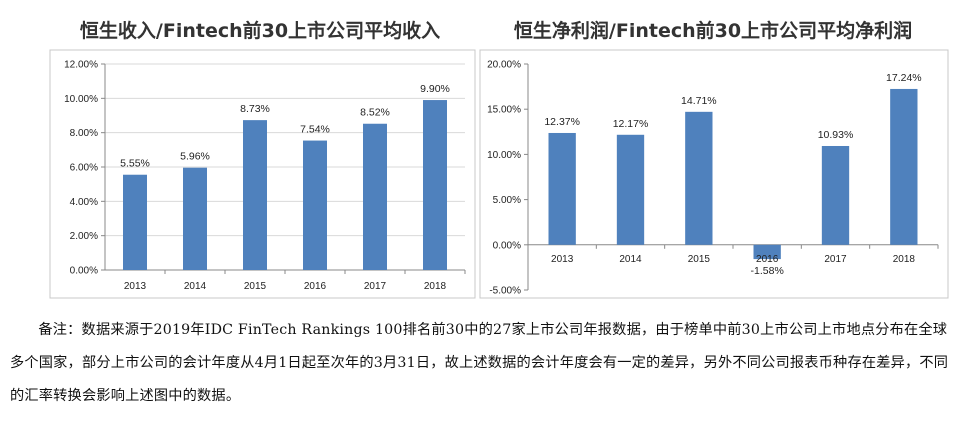 This screenshot has width=964, height=430. Describe the element at coordinates (375, 113) in the screenshot. I see `data-label: 8.52%` at that location.